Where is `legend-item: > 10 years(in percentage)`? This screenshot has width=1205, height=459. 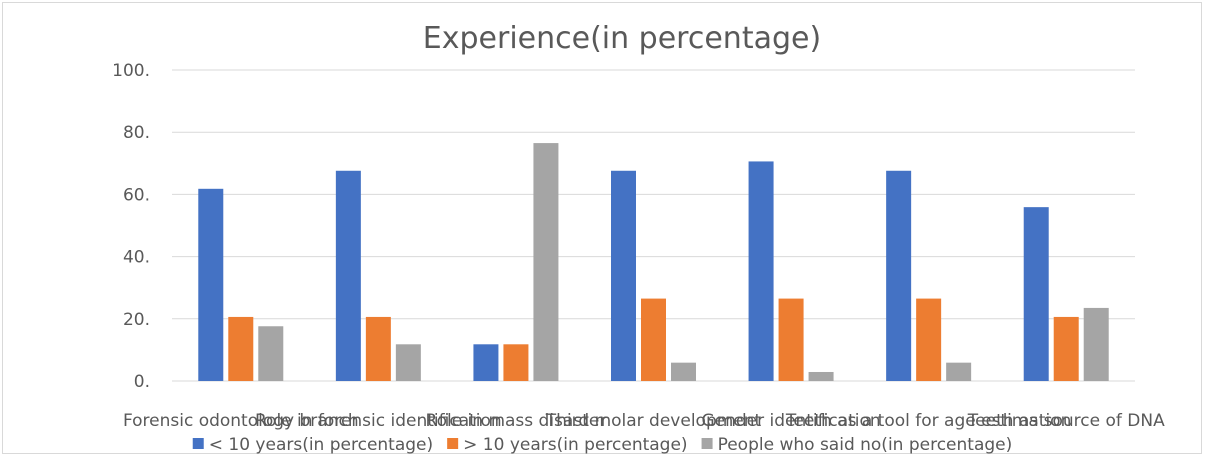 legend-item: > 10 years(in percentage) is located at coordinates (567, 445).